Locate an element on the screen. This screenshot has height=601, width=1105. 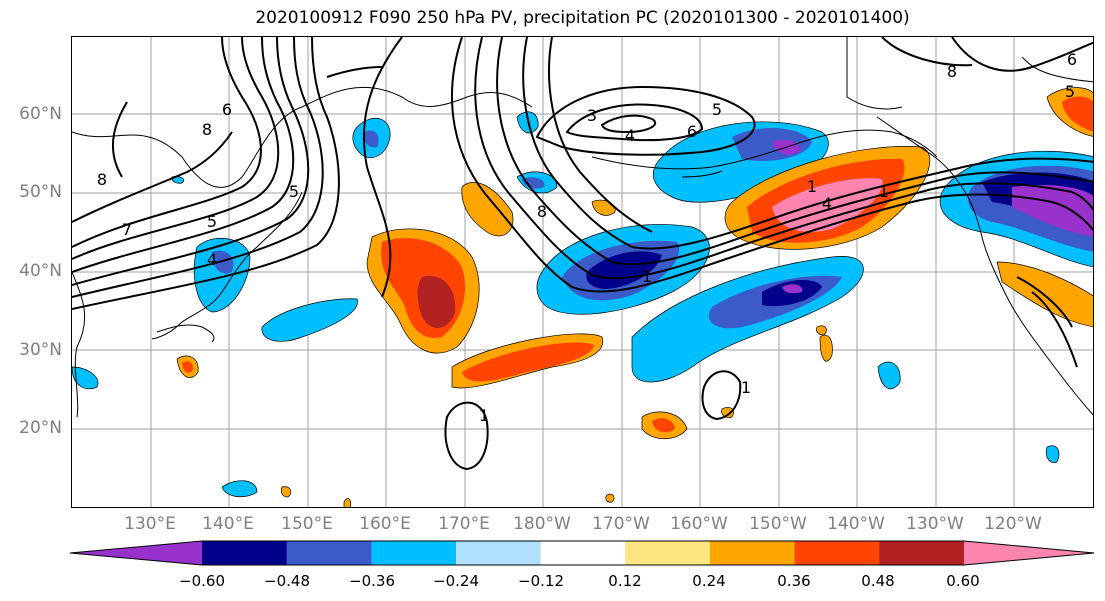
colorbar is located at coordinates (582, 553).